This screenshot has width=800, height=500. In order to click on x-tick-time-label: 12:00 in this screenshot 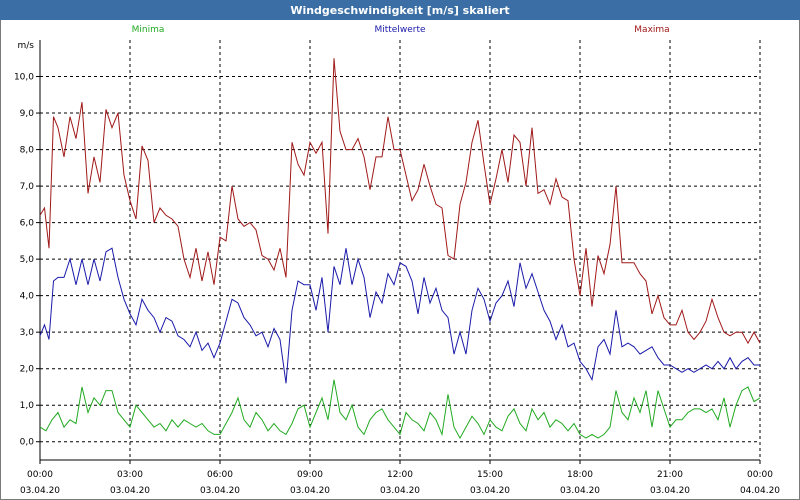, I will do `click(400, 475)`.